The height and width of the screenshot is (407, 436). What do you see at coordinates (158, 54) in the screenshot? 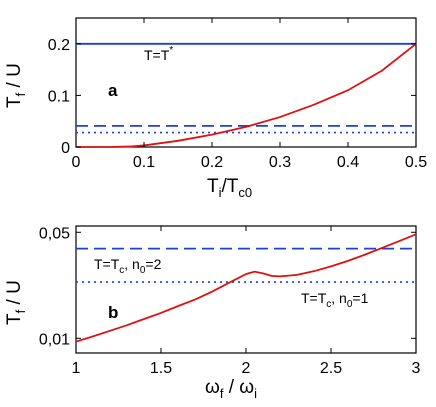
I see `annotation-t-star: T=T*` at bounding box center [158, 54].